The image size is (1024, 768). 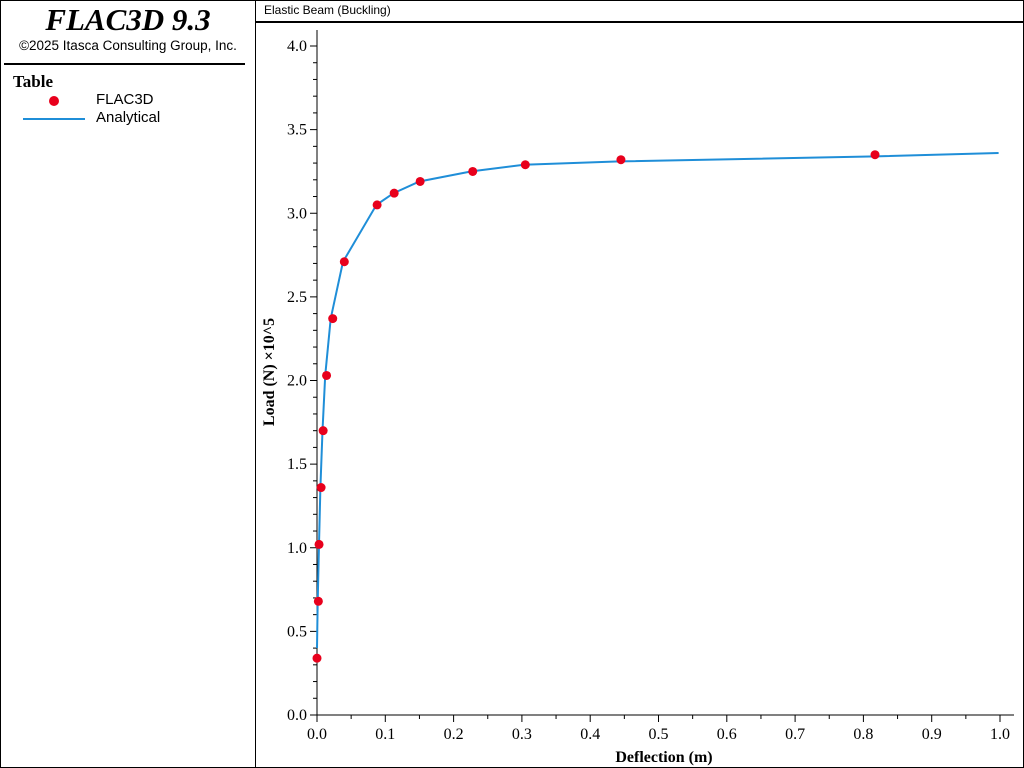 I want to click on copyright-text: ©2025 Itasca Consulting Group, Inc., so click(x=128, y=45).